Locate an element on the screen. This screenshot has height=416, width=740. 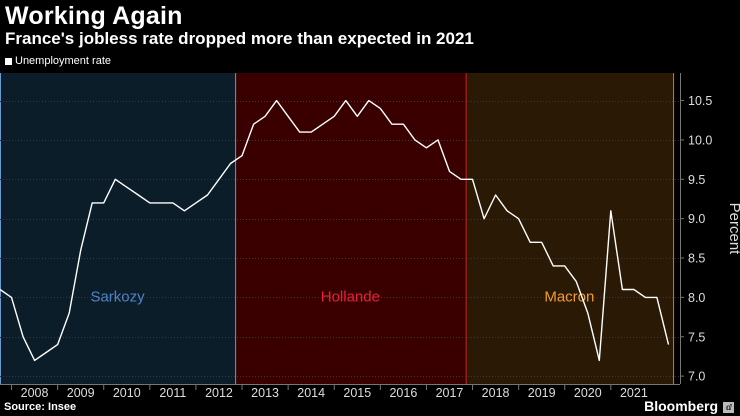
x-tick-label: 2020 is located at coordinates (588, 393).